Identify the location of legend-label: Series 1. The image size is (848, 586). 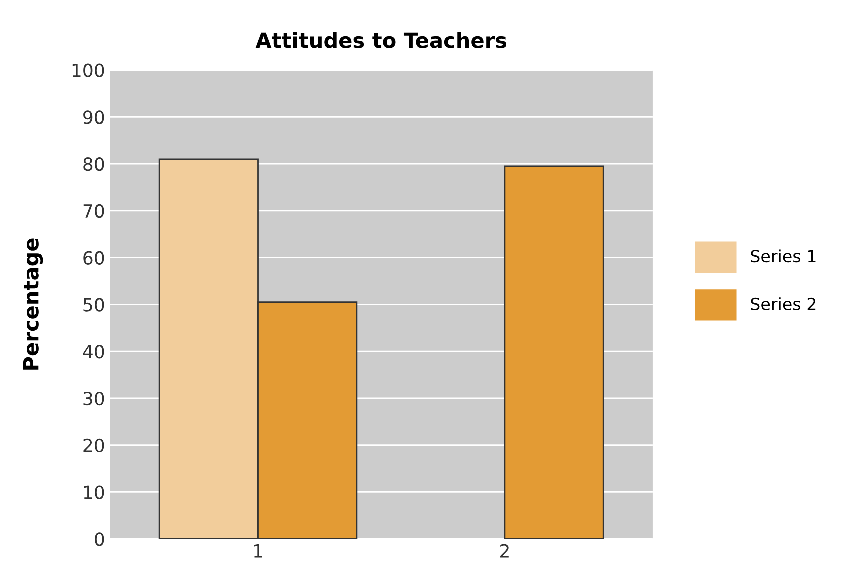
(783, 256).